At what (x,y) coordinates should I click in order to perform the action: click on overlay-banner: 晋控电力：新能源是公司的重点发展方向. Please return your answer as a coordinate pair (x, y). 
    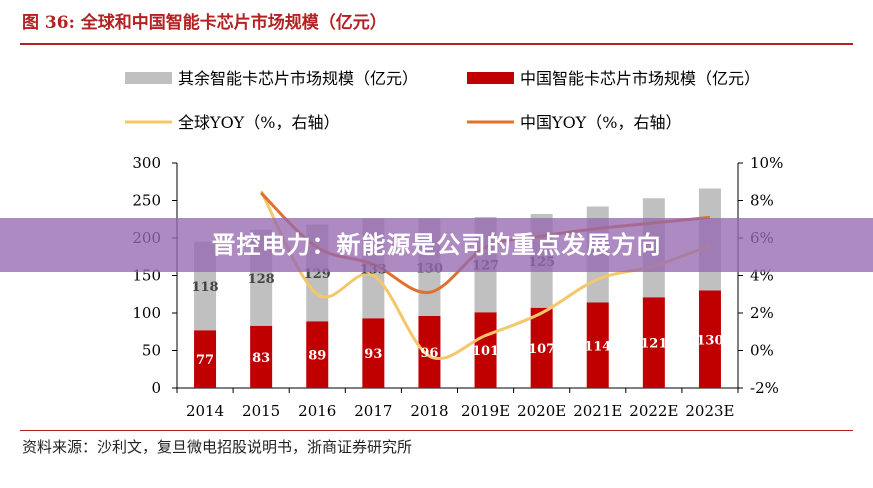
    Looking at the image, I should click on (436, 245).